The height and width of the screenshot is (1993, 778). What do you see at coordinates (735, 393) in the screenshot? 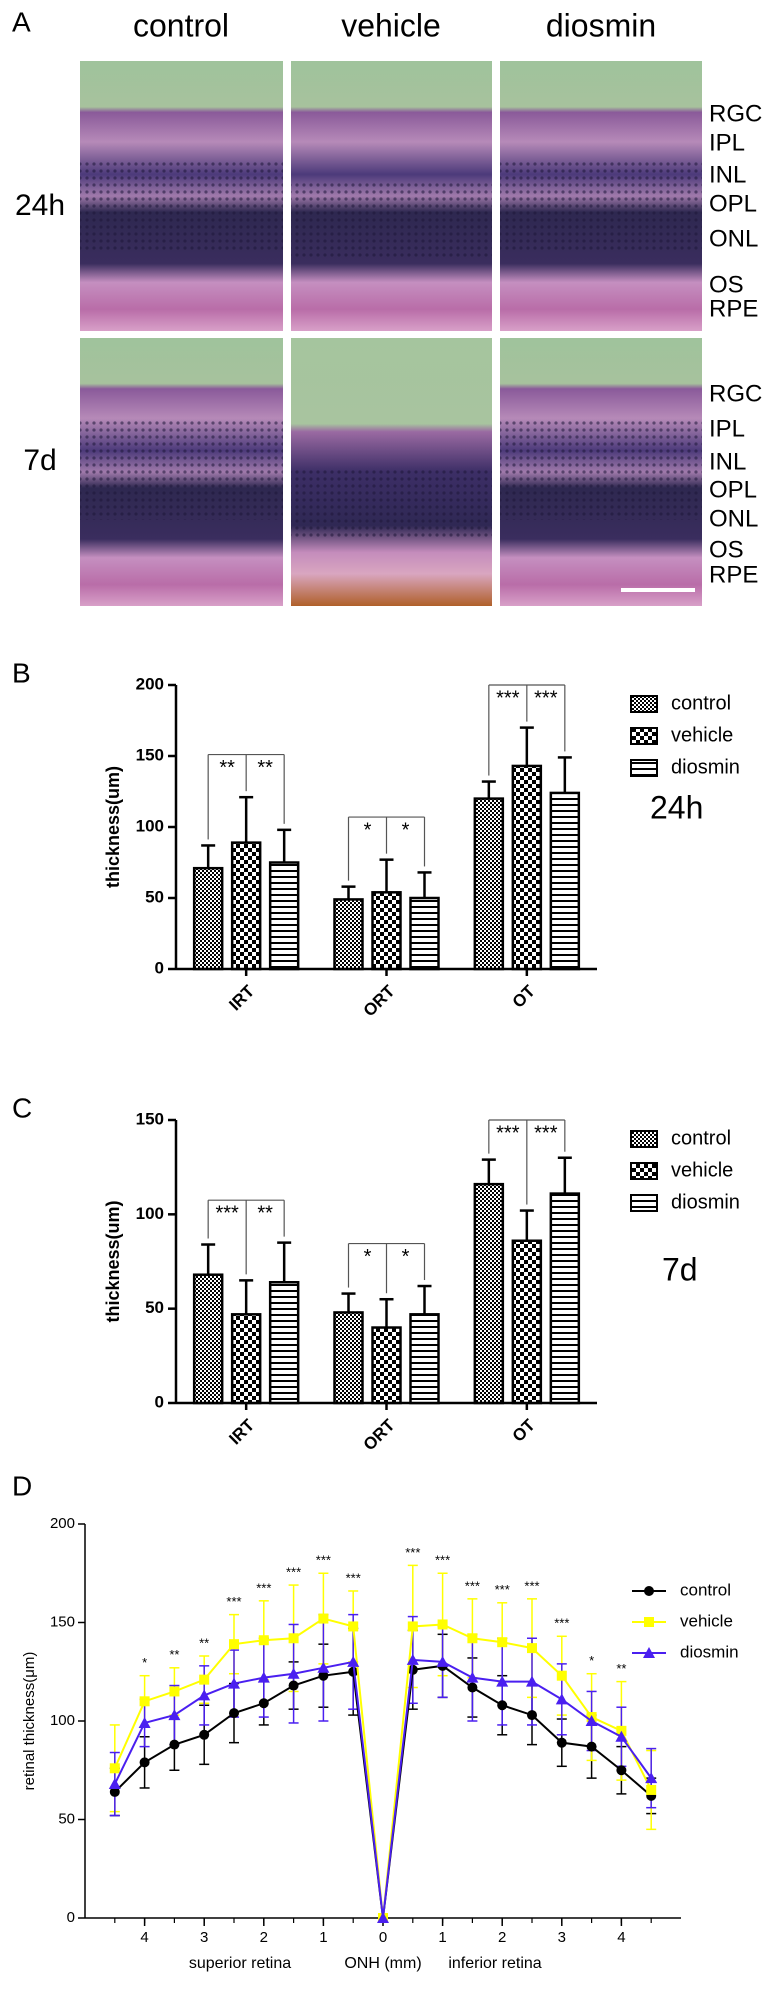
I see `layer-label: RGC` at bounding box center [735, 393].